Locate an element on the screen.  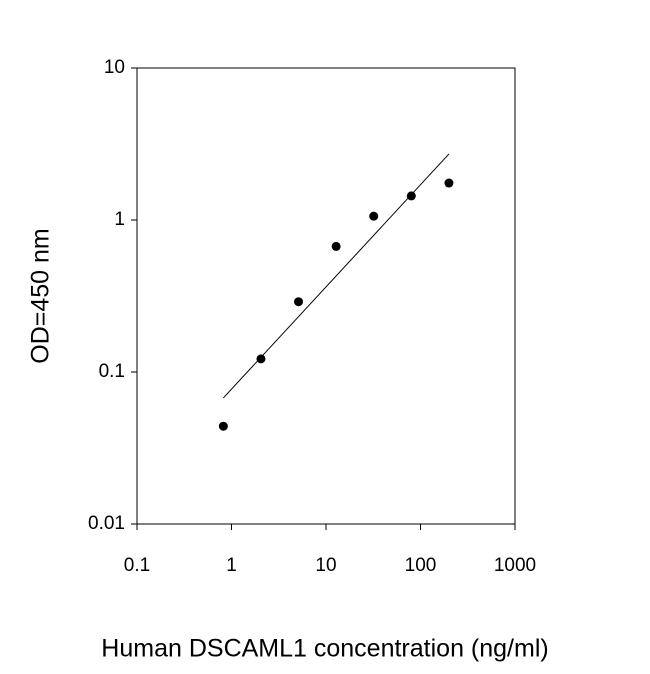
y-tick-label: 0.01 is located at coordinates (106, 523).